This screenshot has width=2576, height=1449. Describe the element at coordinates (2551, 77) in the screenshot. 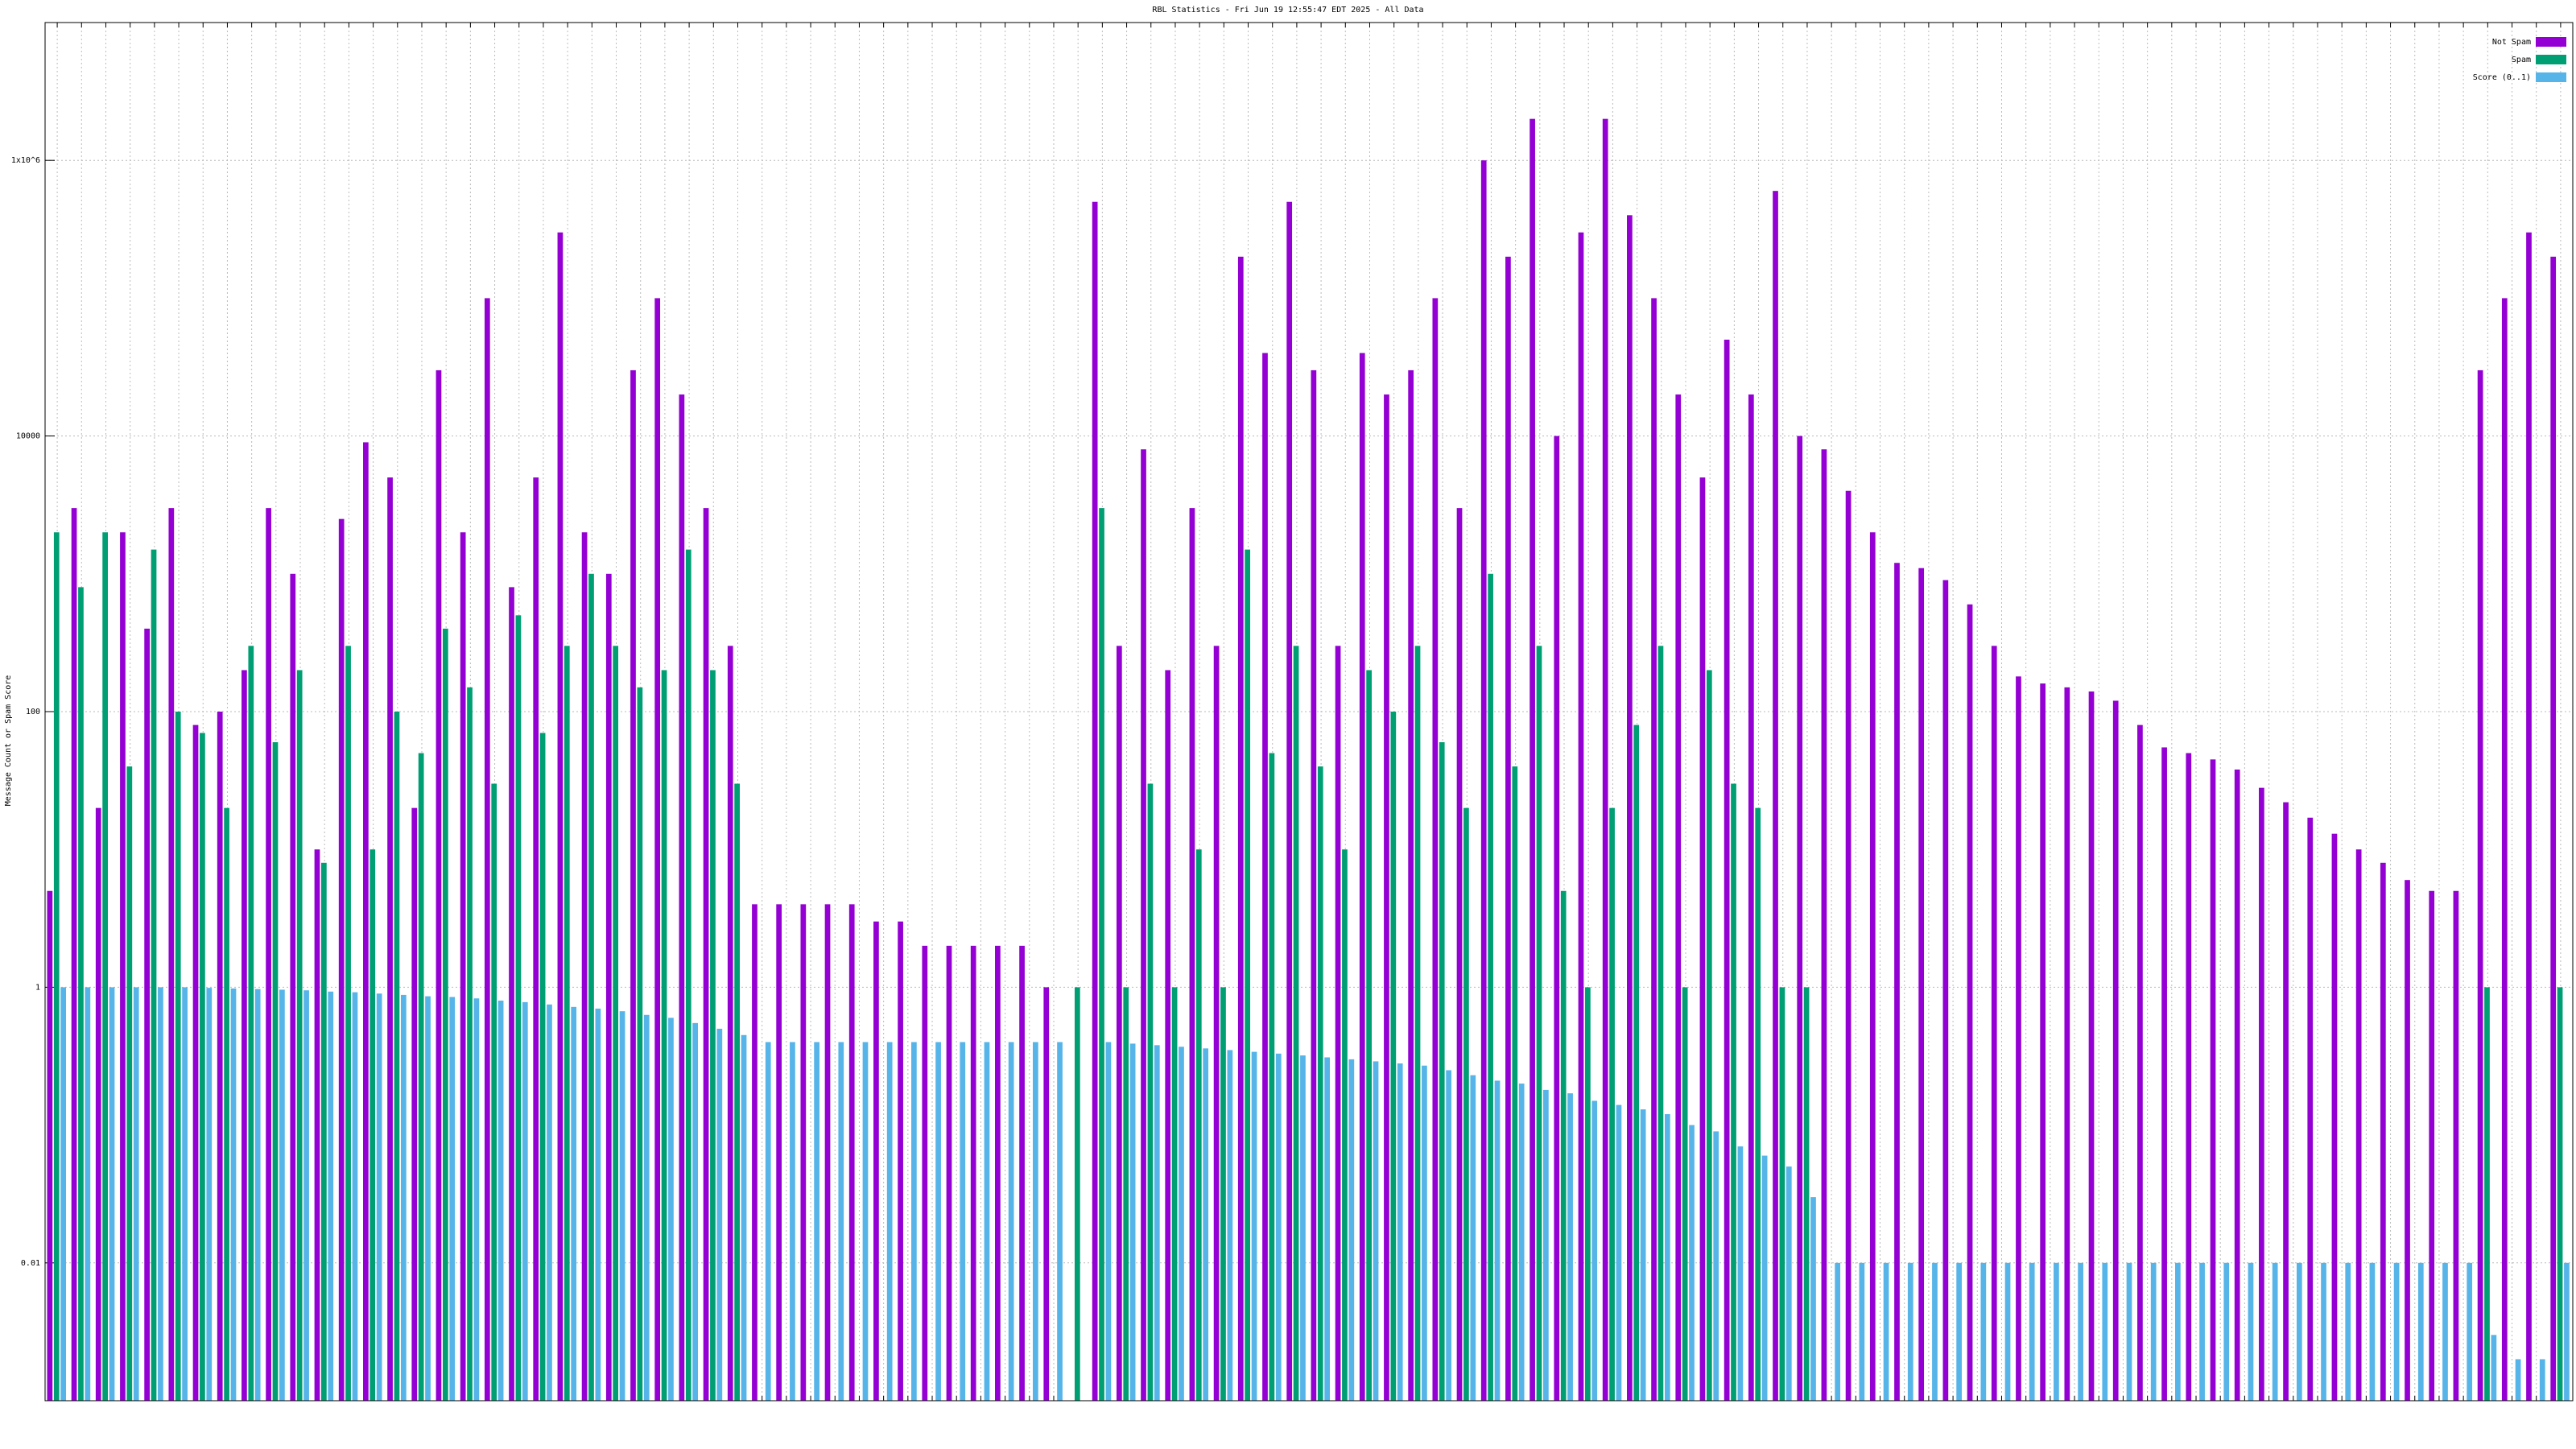

I see `legend-swatch` at that location.